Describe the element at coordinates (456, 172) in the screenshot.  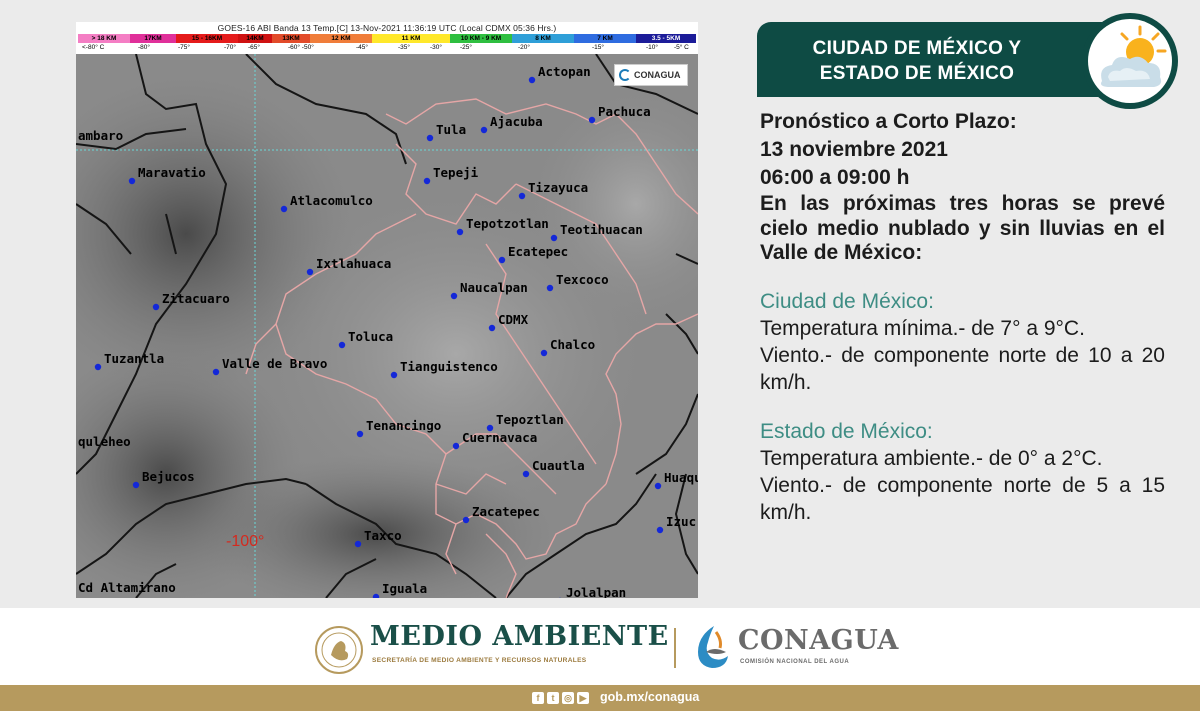
I see `city-label: Tepeji` at that location.